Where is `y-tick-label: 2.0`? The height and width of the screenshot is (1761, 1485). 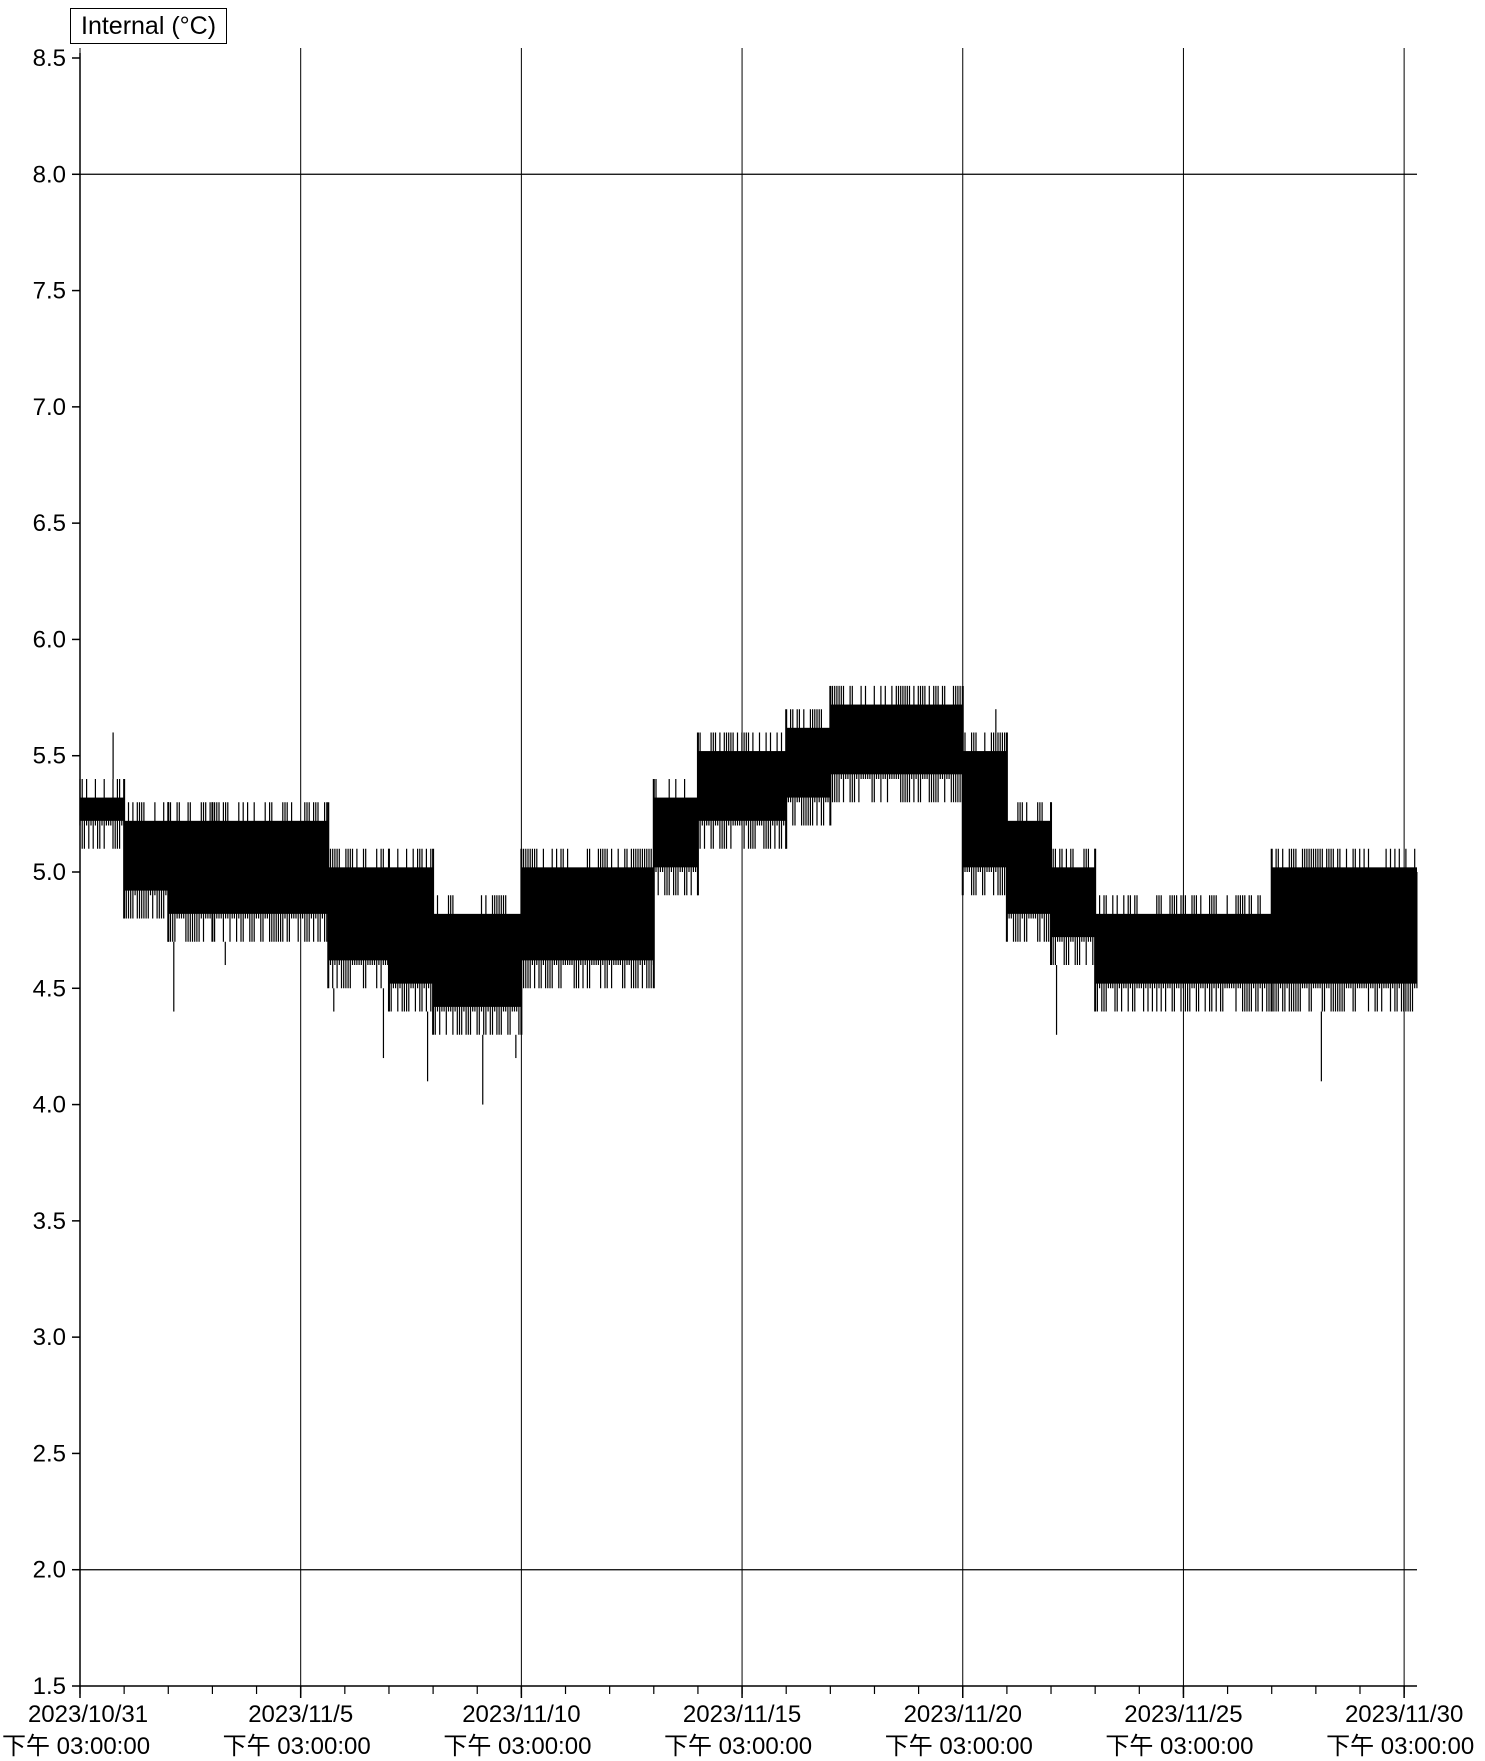
y-tick-label: 2.0 is located at coordinates (49, 1570).